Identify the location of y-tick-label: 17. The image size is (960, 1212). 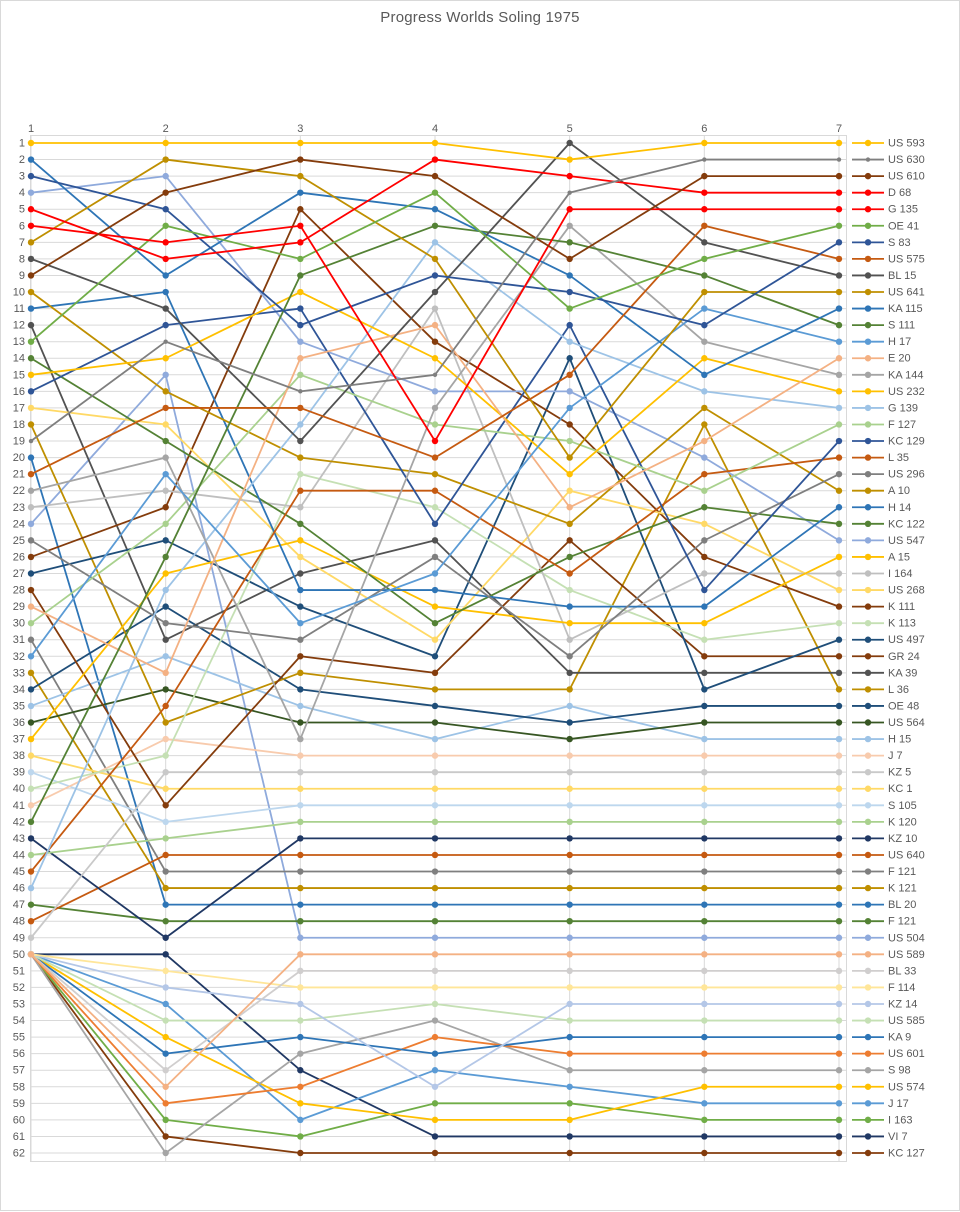
(19, 408).